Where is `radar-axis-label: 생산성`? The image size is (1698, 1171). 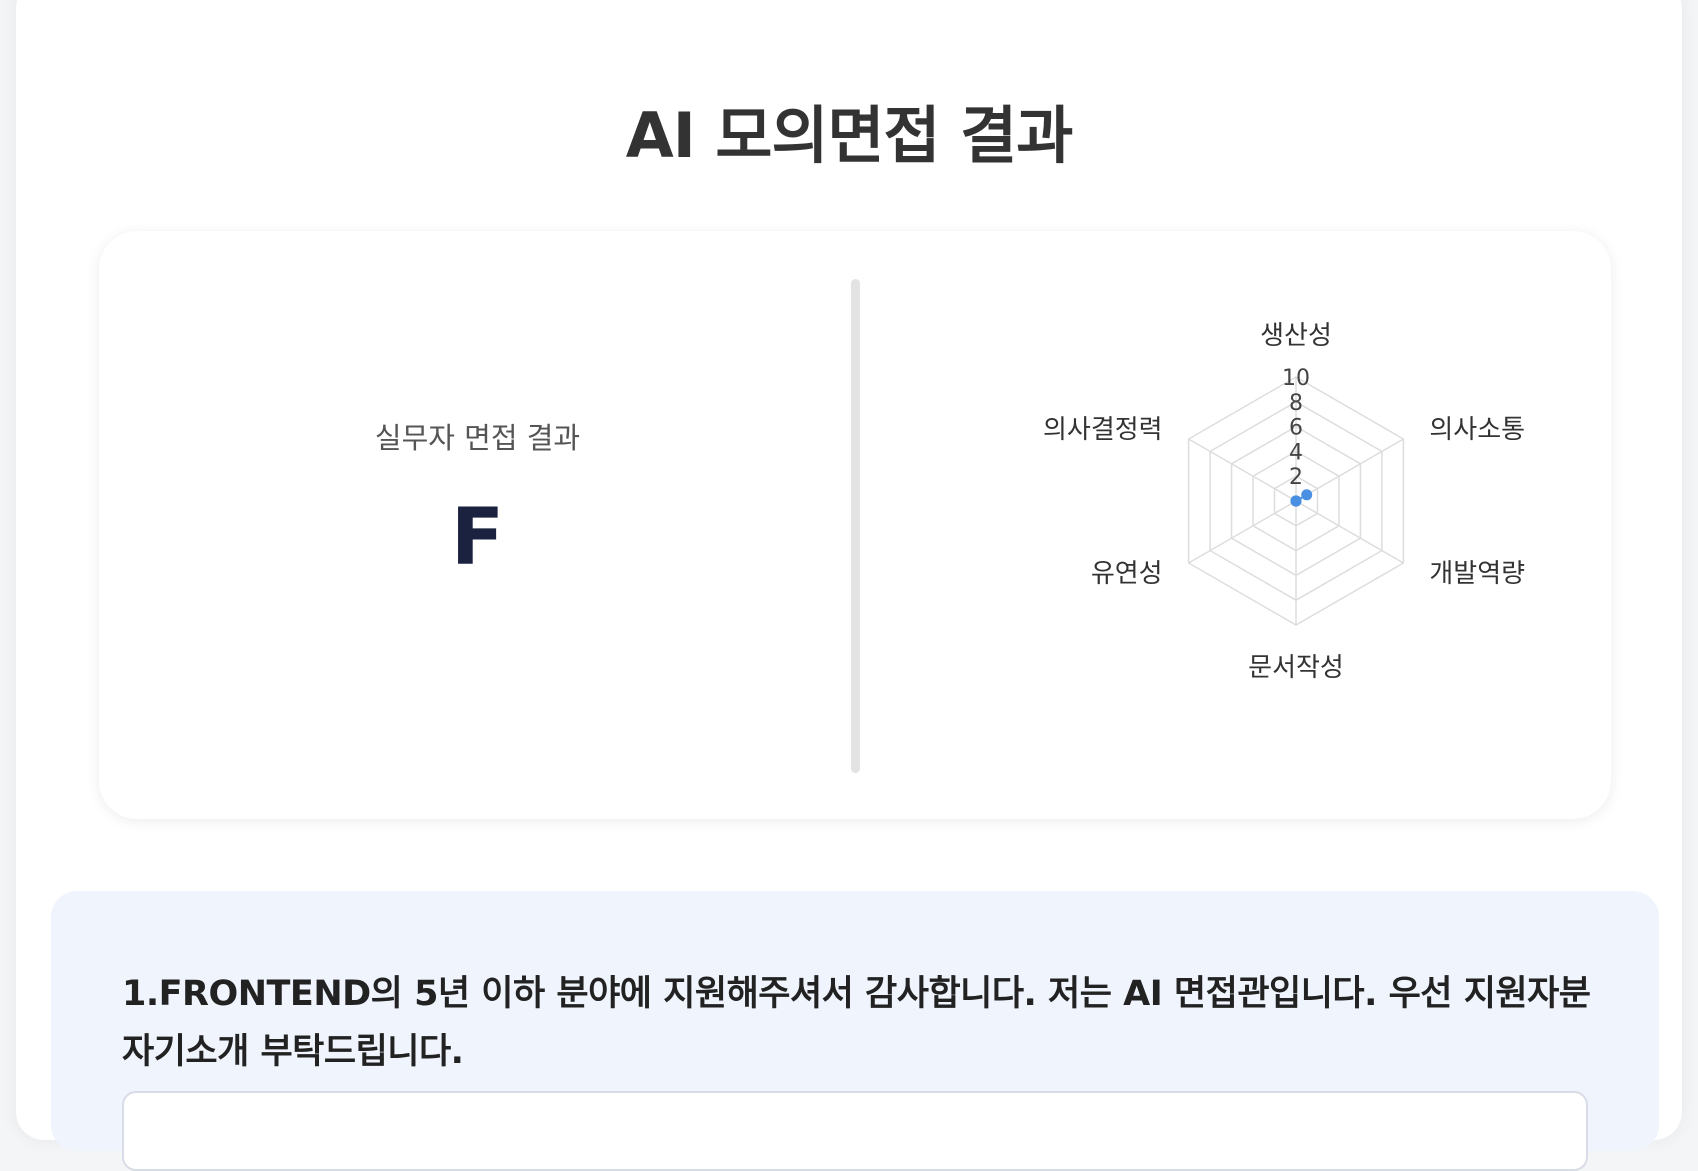
radar-axis-label: 생산성 is located at coordinates (1296, 336).